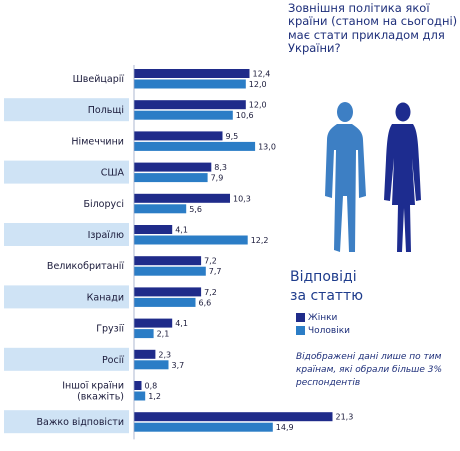  I want to click on category-label: Німеччини, so click(97, 141).